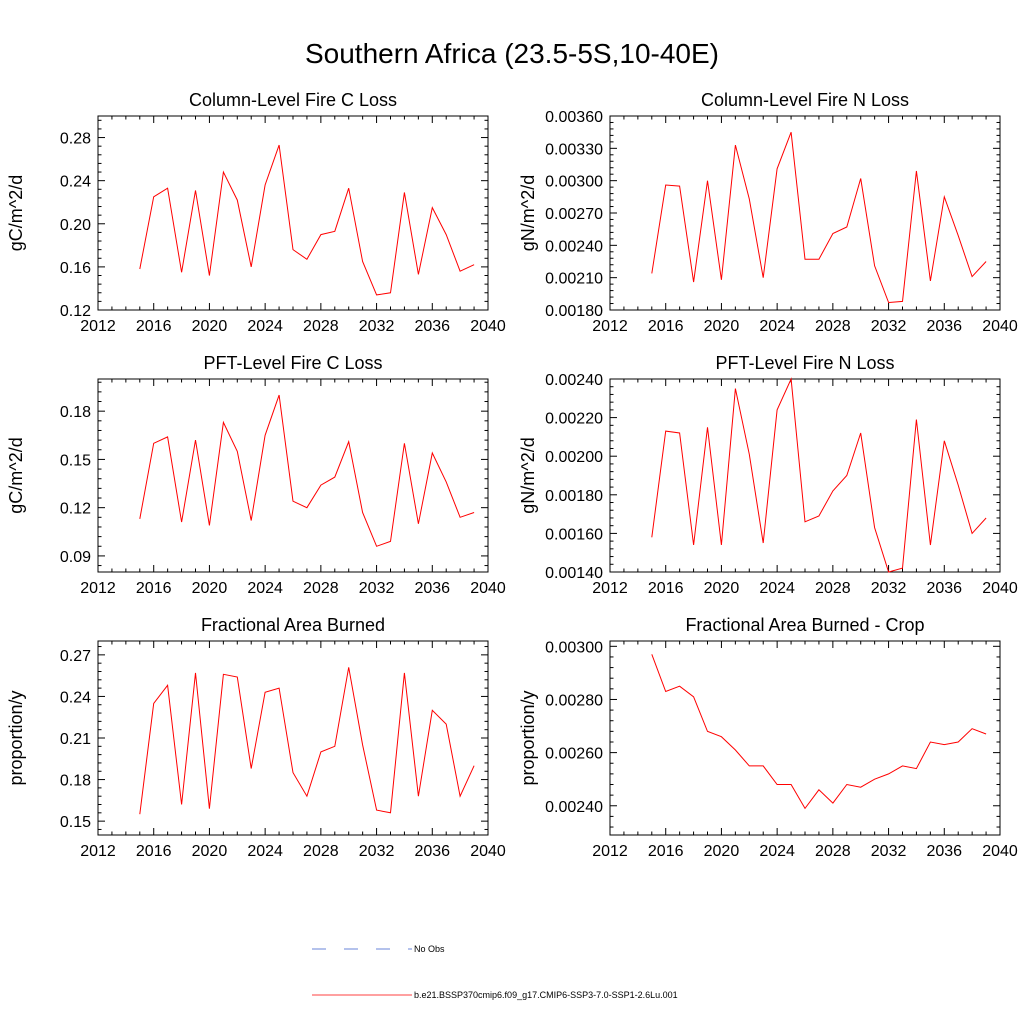 Image resolution: width=1024 pixels, height=1024 pixels. What do you see at coordinates (574, 573) in the screenshot?
I see `y-tick-label: 0.00140` at bounding box center [574, 573].